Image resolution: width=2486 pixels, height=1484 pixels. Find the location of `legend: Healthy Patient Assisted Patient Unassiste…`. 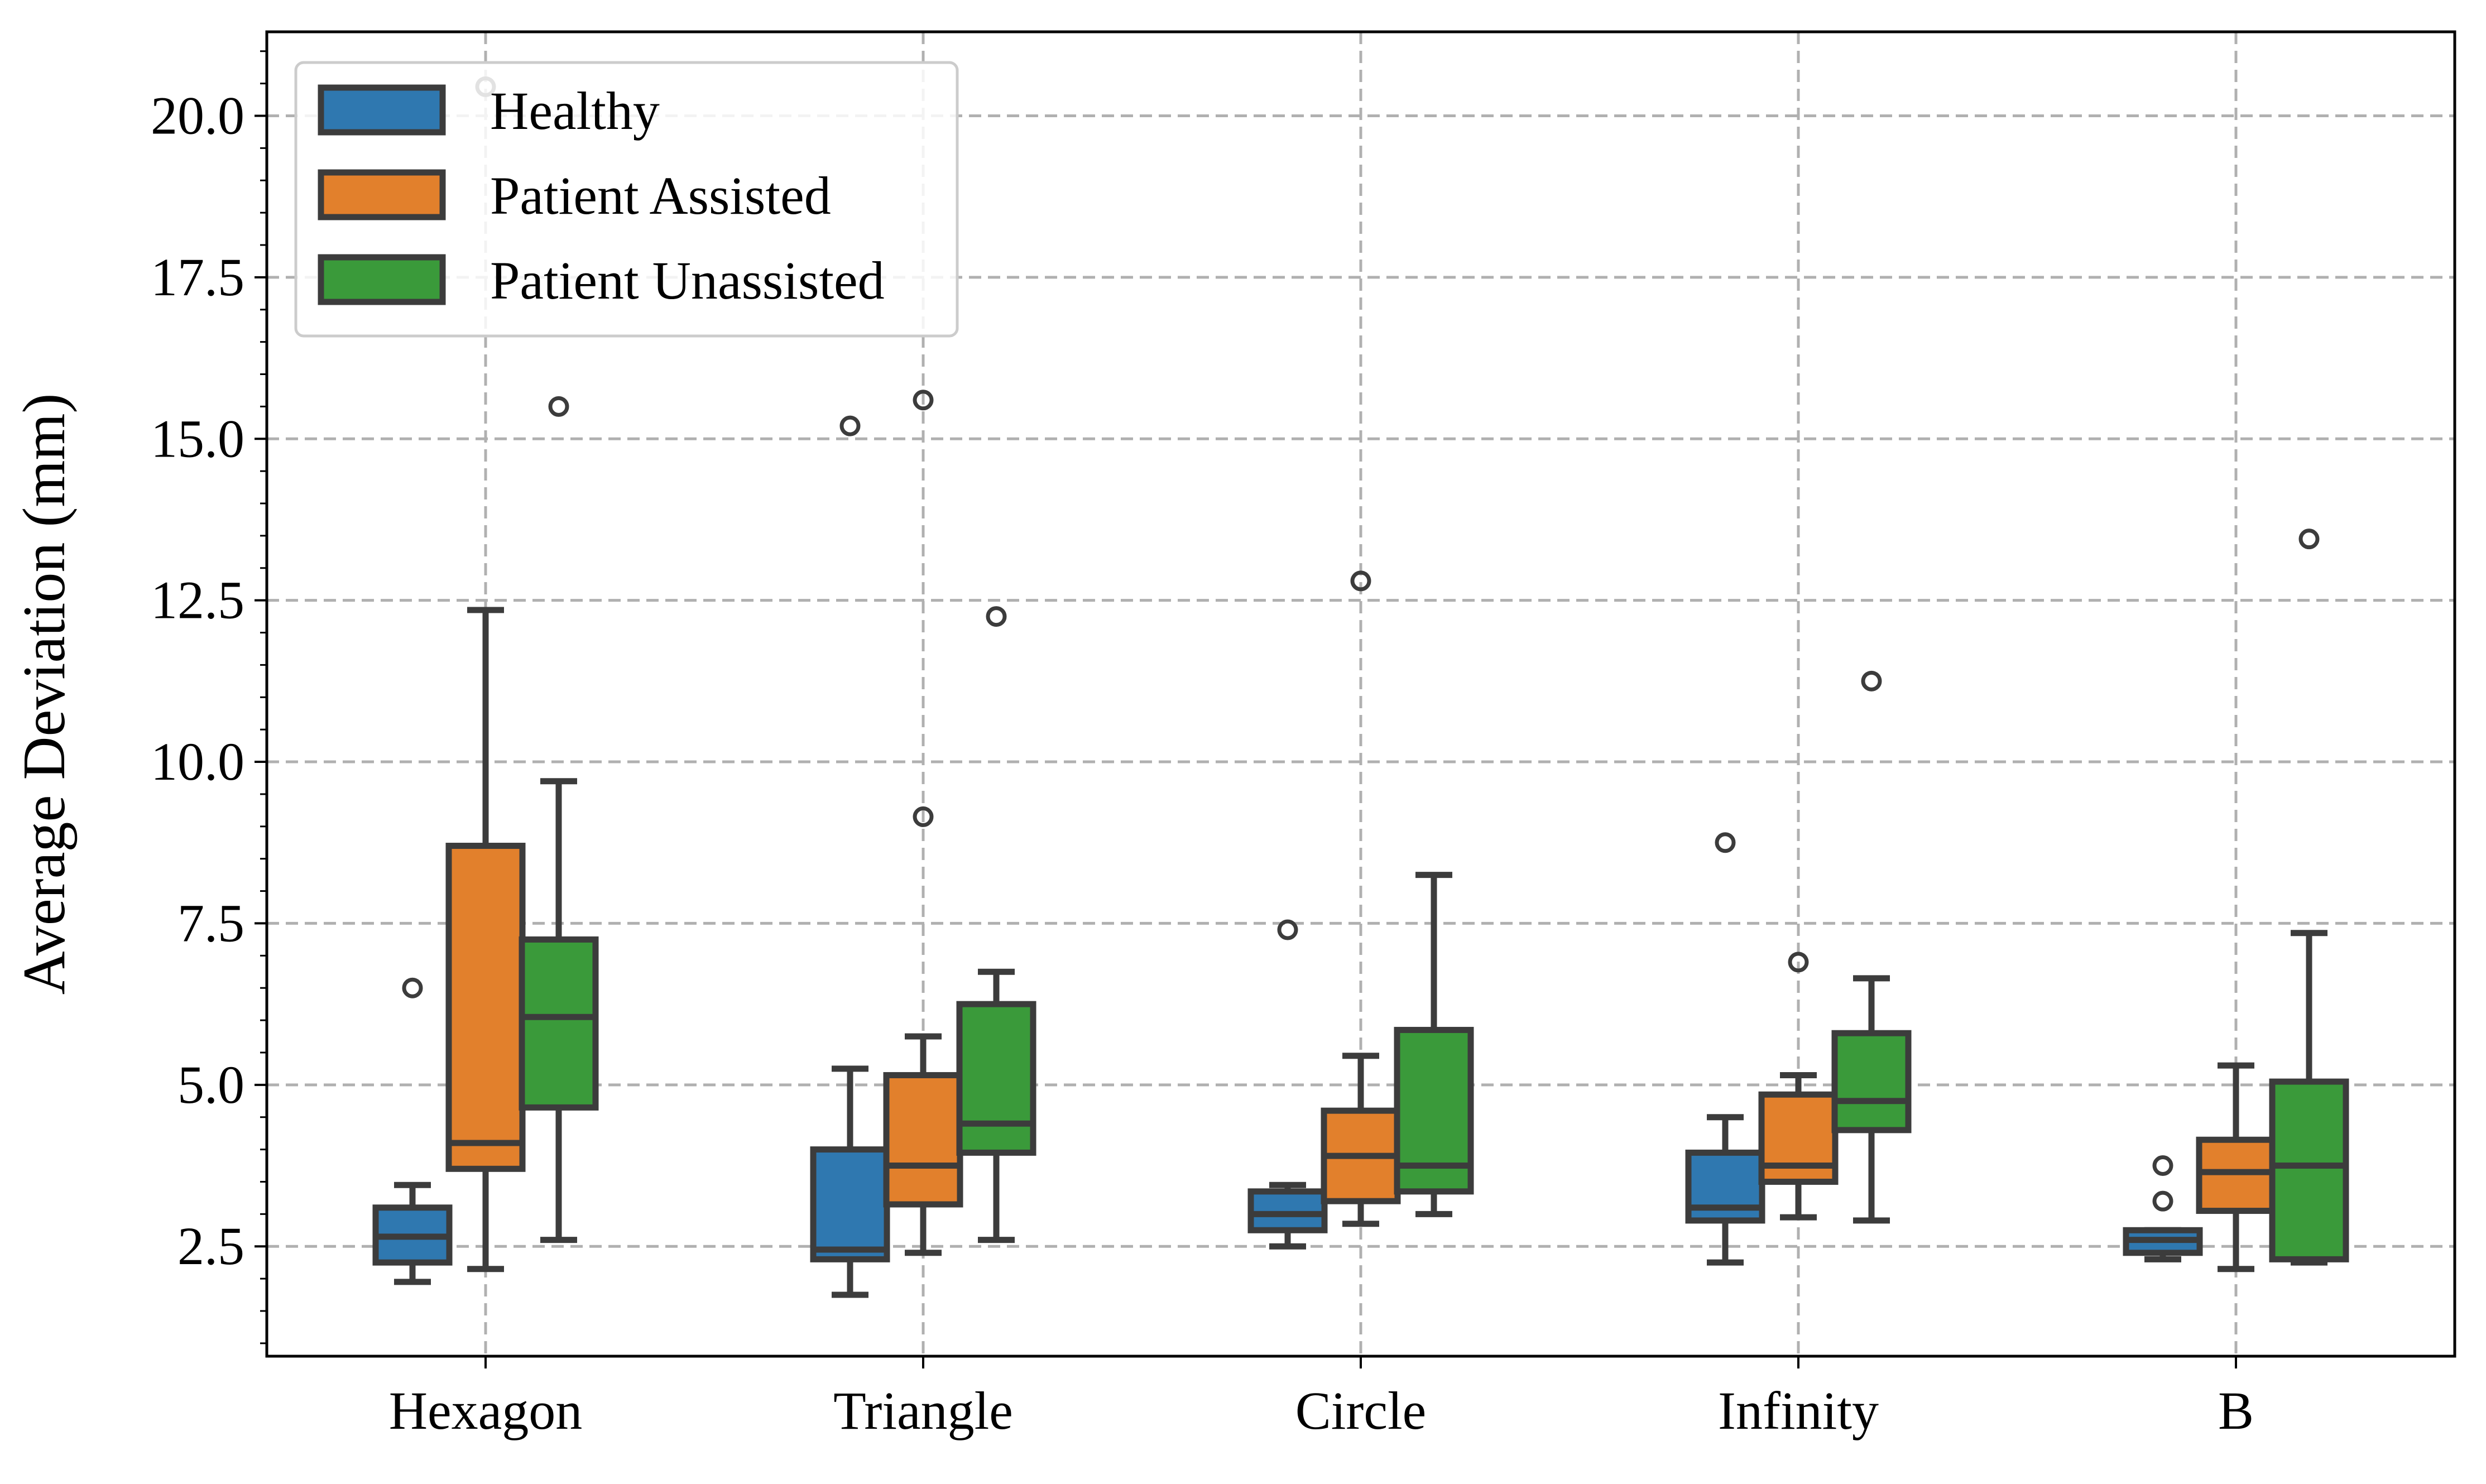

legend: Healthy Patient Assisted Patient Unassiste… is located at coordinates (626, 200).